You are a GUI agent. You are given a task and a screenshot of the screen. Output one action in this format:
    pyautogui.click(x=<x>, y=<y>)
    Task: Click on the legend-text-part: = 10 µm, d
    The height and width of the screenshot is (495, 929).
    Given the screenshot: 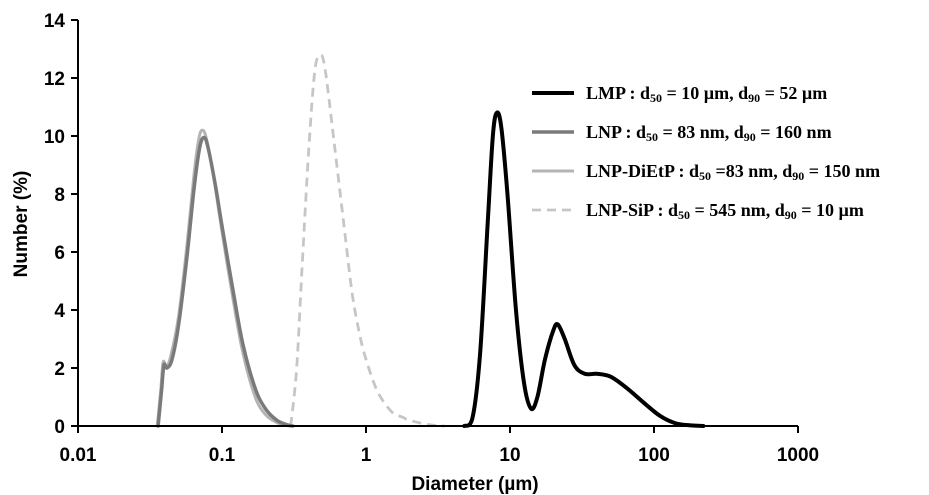 What is the action you would take?
    pyautogui.click(x=705, y=93)
    